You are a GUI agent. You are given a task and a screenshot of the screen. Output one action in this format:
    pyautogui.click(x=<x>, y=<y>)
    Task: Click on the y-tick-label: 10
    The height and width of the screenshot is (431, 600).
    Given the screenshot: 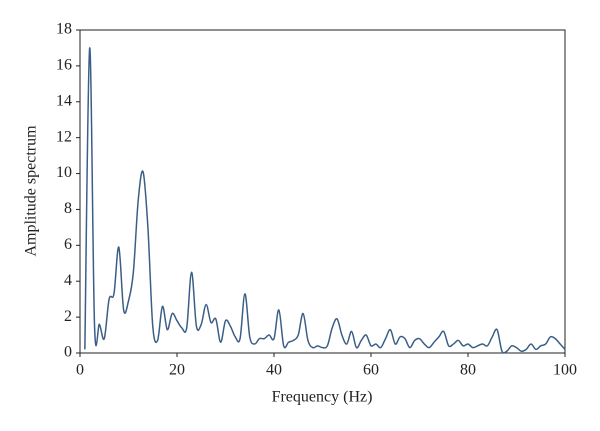 What is the action you would take?
    pyautogui.click(x=64, y=172)
    